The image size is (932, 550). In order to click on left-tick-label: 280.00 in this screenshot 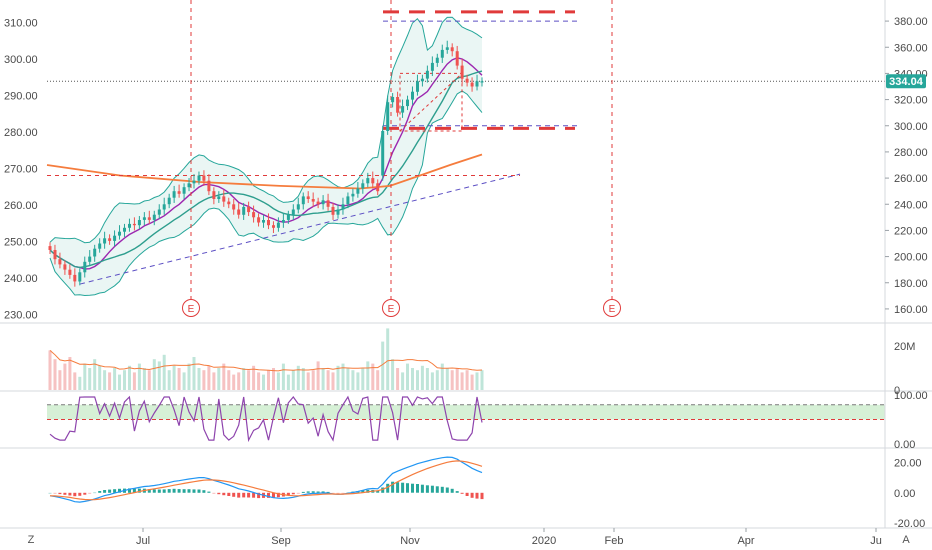, I will do `click(21, 133)`.